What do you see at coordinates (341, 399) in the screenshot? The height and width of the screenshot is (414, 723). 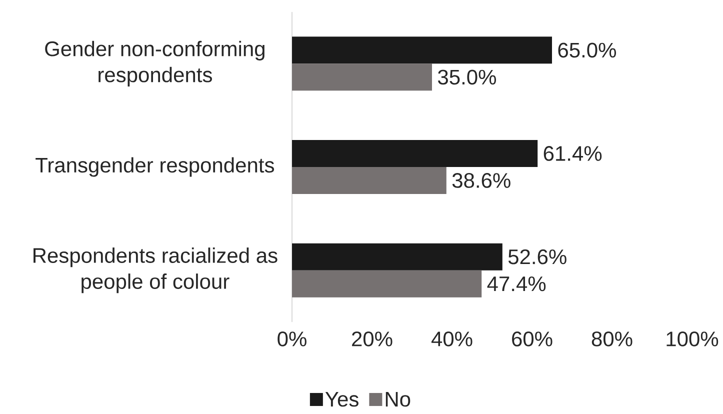 I see `legend-label: Yes` at bounding box center [341, 399].